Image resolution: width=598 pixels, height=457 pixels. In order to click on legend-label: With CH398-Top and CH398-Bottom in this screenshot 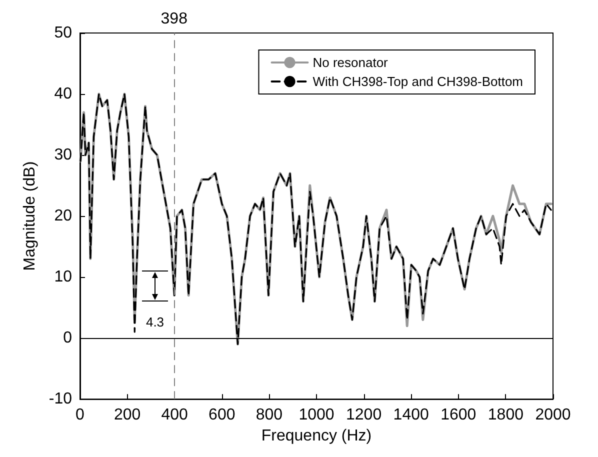, I will do `click(418, 81)`.